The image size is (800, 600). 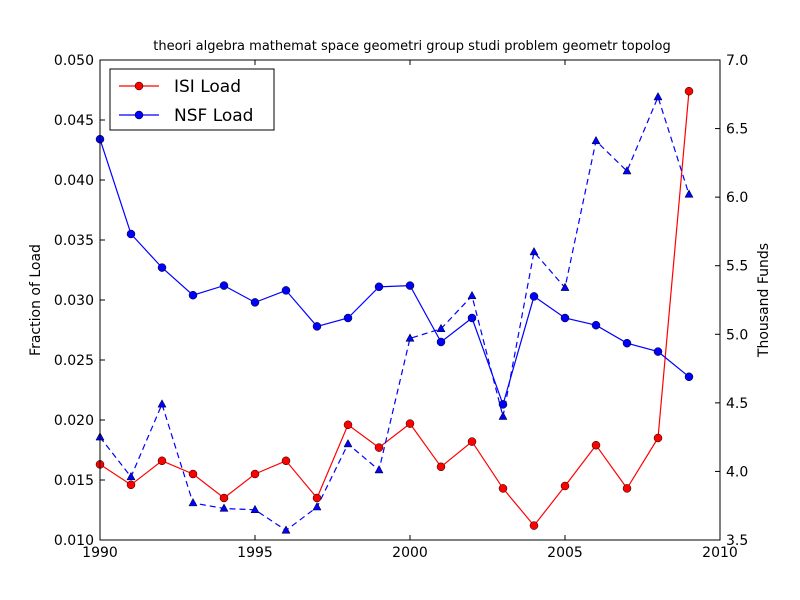 What do you see at coordinates (139, 86) in the screenshot?
I see `legend-marker-isi` at bounding box center [139, 86].